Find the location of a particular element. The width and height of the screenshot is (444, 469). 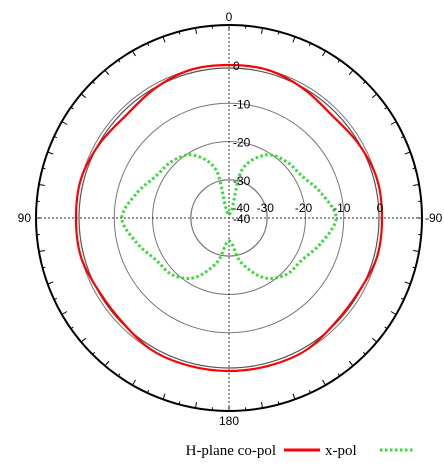

horizontal-tick-label: -40 is located at coordinates (241, 208).